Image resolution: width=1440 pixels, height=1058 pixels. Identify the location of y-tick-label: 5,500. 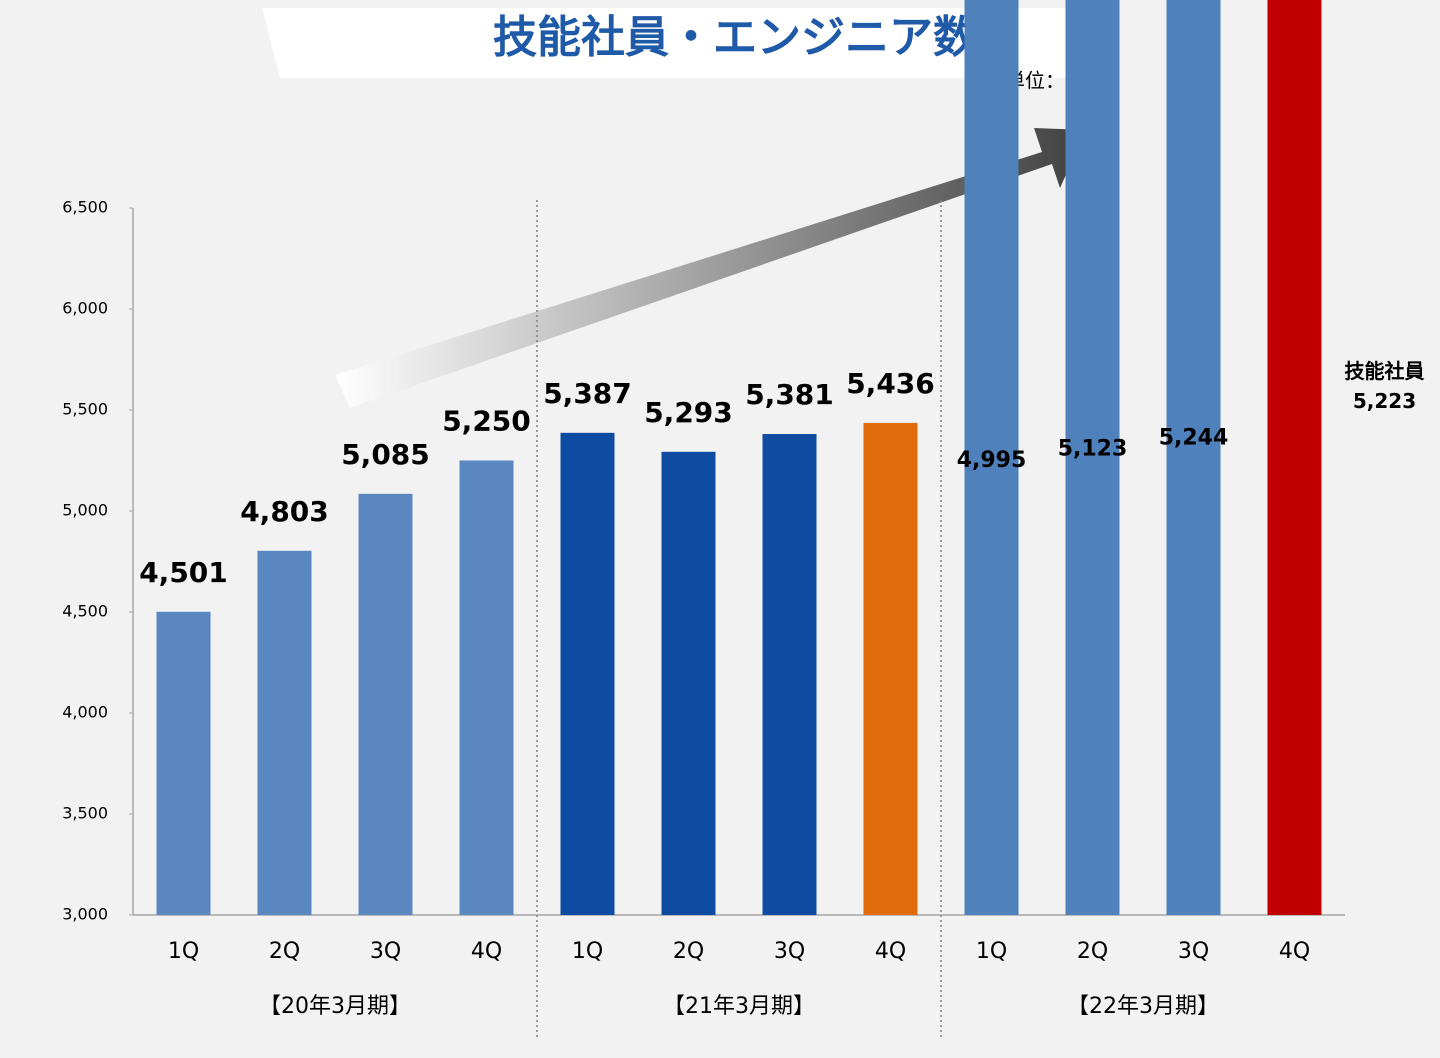
(85, 409).